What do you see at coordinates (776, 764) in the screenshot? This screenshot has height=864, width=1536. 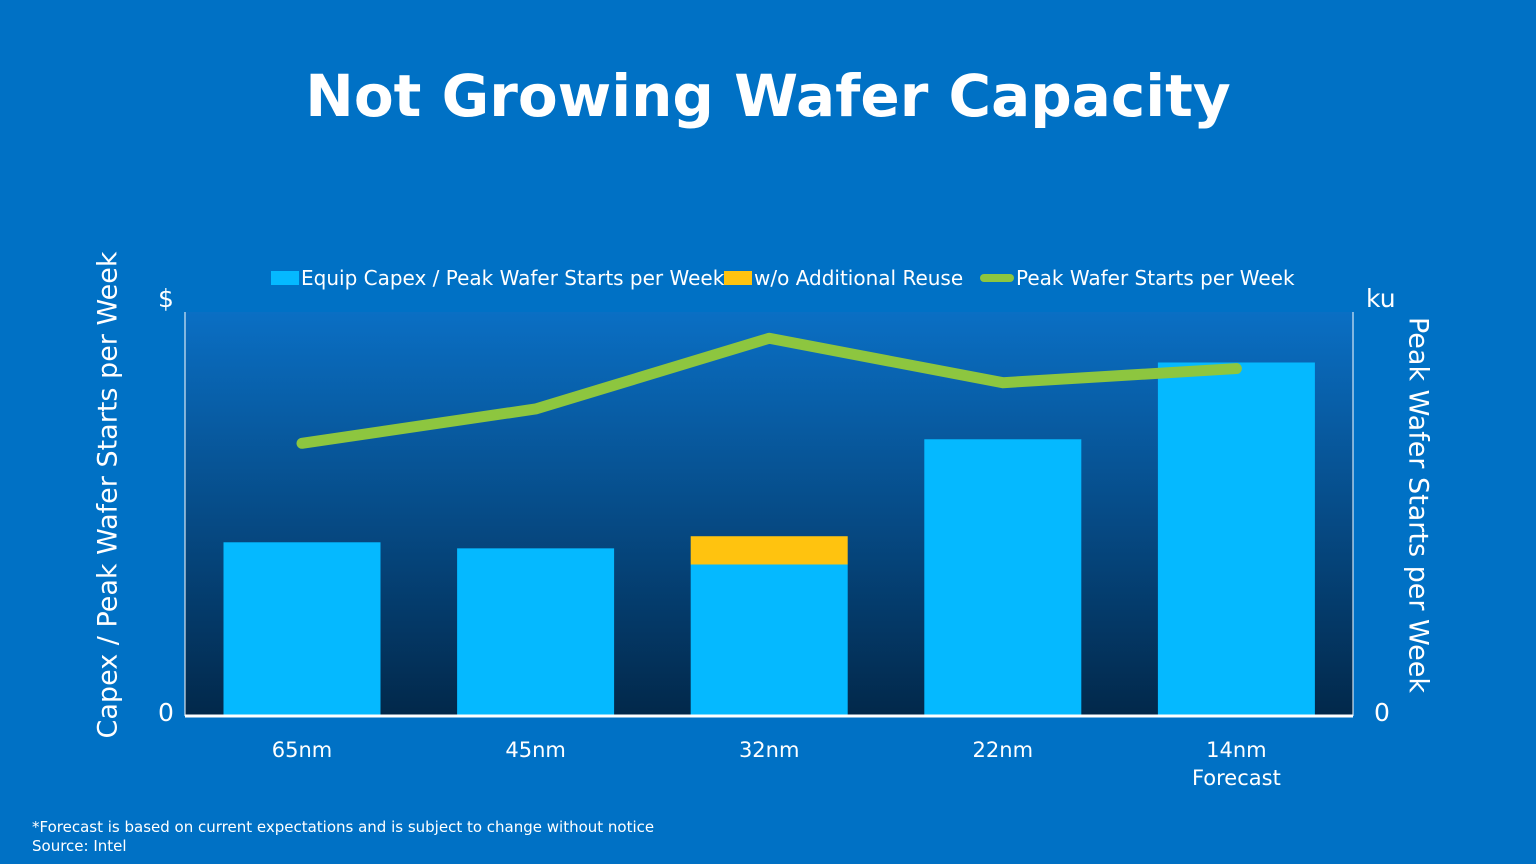 I see `x-axis-labels: 65nm 45nm 32nm 22nm 14nm Forecast` at bounding box center [776, 764].